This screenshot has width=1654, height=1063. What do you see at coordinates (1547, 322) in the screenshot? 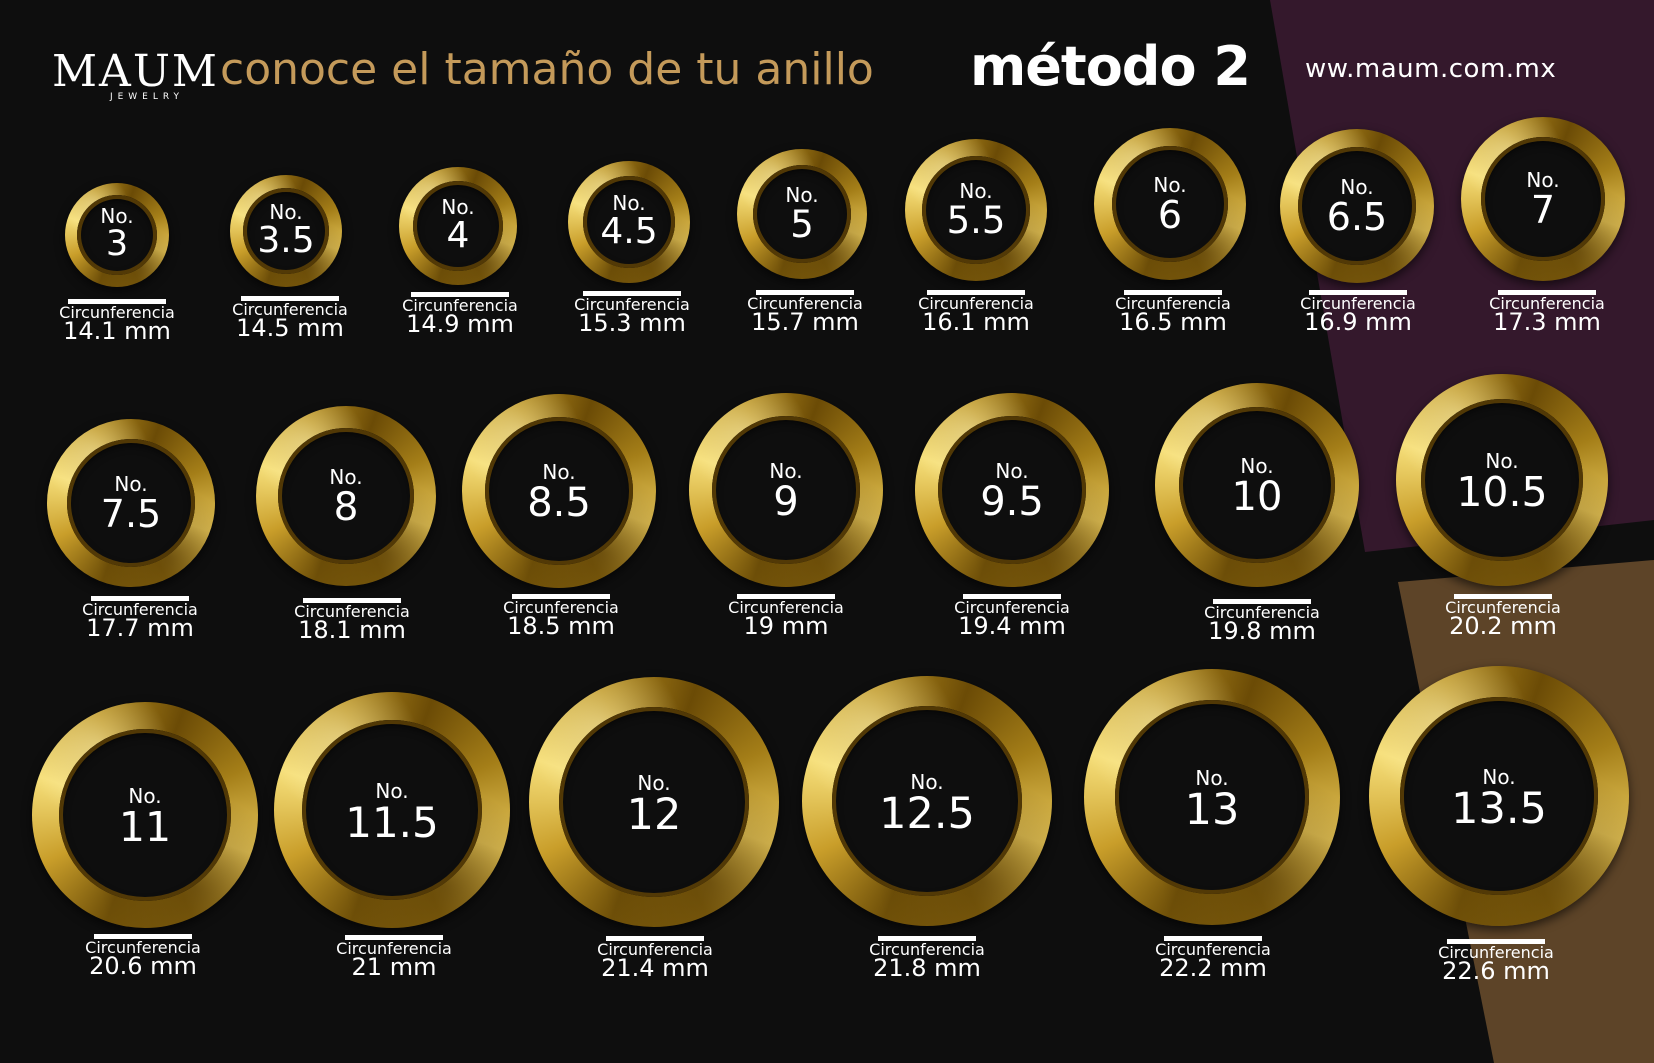
I see `circumference-value: 17.3 mm` at bounding box center [1547, 322].